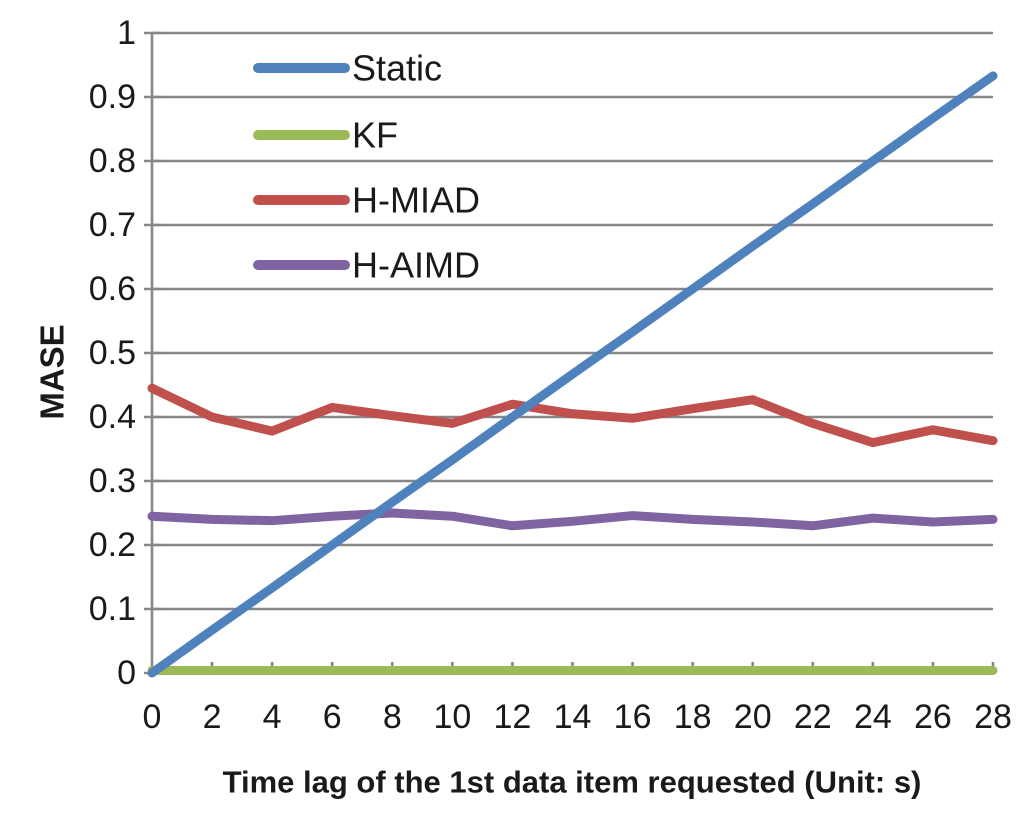  Describe the element at coordinates (112, 481) in the screenshot. I see `y-tick-label: 0.3` at that location.